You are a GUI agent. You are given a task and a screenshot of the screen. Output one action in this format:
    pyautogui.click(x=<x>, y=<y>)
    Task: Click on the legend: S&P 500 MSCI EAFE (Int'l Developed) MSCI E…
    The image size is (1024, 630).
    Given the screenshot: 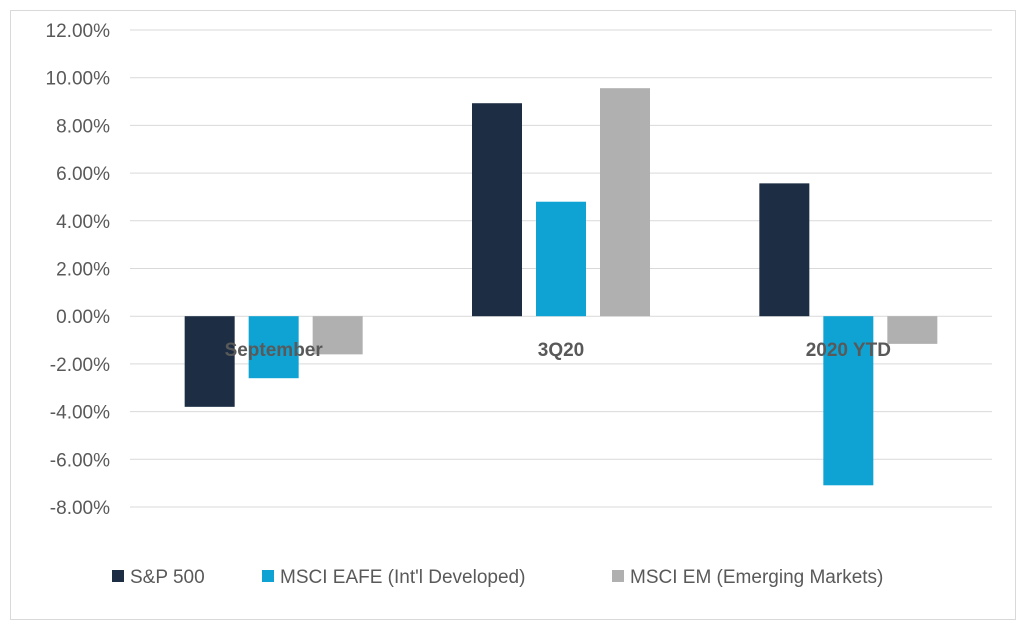 What is the action you would take?
    pyautogui.click(x=497, y=577)
    